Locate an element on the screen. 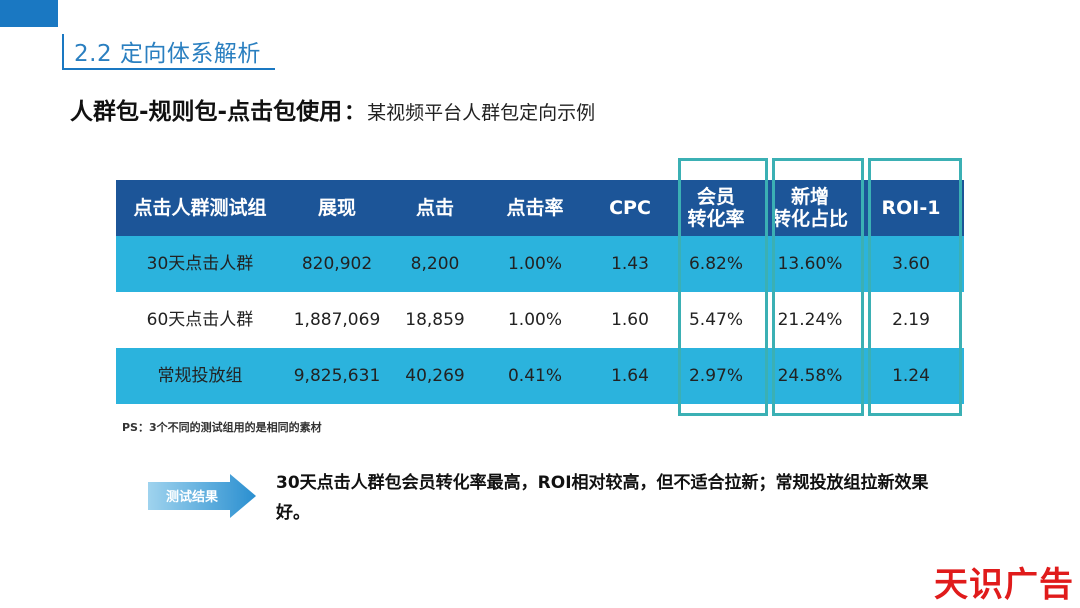 This screenshot has height=608, width=1080. table-cell: 40,269 is located at coordinates (435, 376).